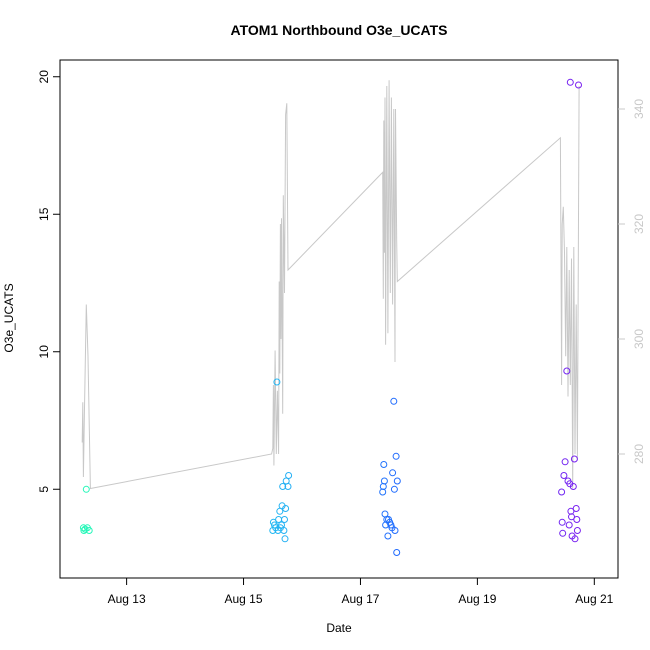 The width and height of the screenshot is (650, 650). I want to click on y2-tick-label: 320, so click(639, 224).